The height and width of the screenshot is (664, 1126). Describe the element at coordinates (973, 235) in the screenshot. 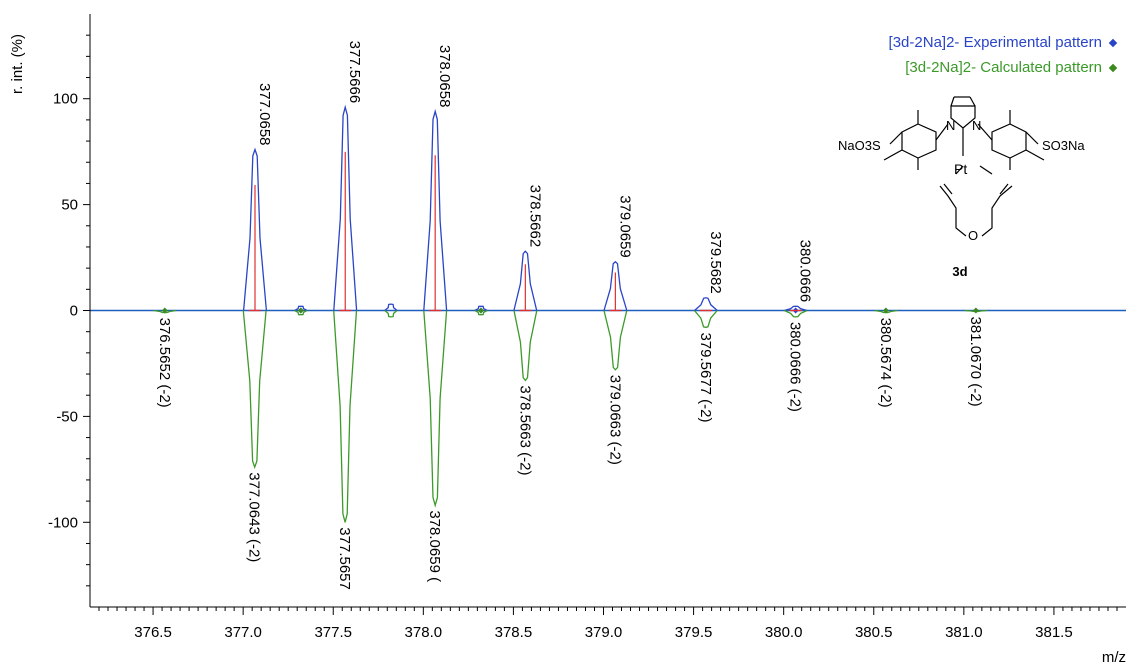

I see `oxygen-label: O` at that location.